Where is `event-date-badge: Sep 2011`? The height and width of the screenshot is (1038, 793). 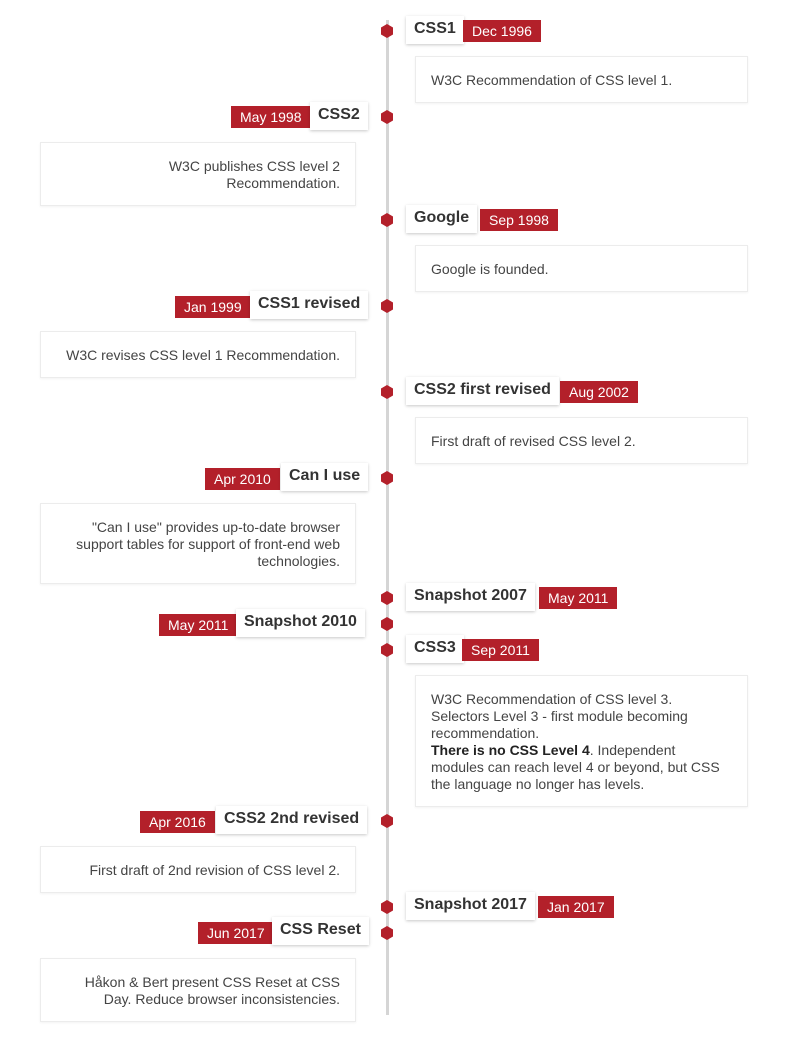
event-date-badge: Sep 2011 is located at coordinates (500, 650).